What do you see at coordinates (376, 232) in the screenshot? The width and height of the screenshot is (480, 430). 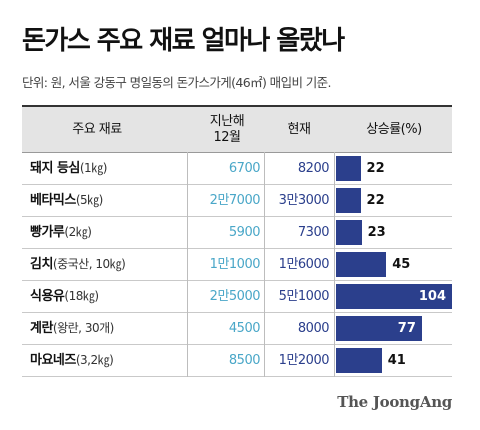 I see `rate-label: 23` at bounding box center [376, 232].